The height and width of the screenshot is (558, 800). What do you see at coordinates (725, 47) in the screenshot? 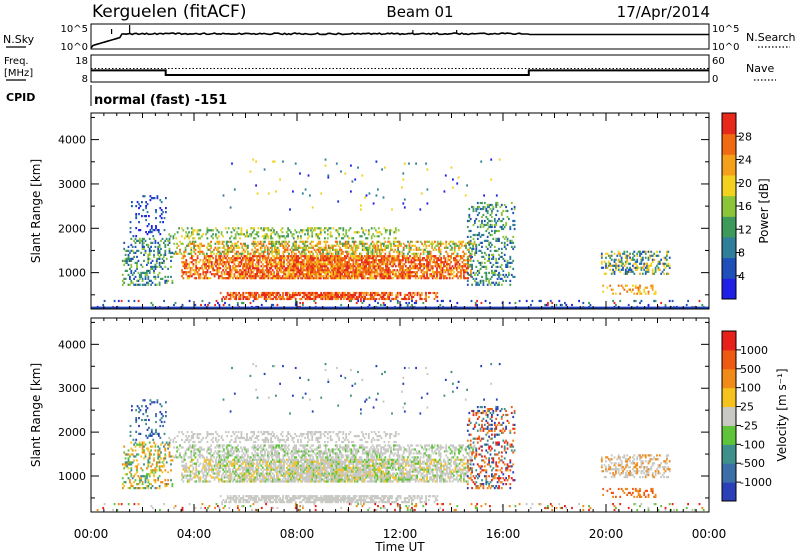
I see `nsearch-tick-bottom: 10^0` at bounding box center [725, 47].